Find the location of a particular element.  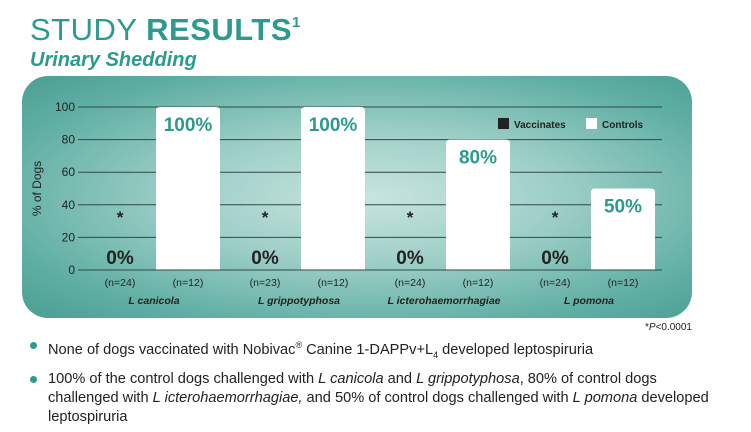

bullet-italic: L grippotyphosa is located at coordinates (468, 378).